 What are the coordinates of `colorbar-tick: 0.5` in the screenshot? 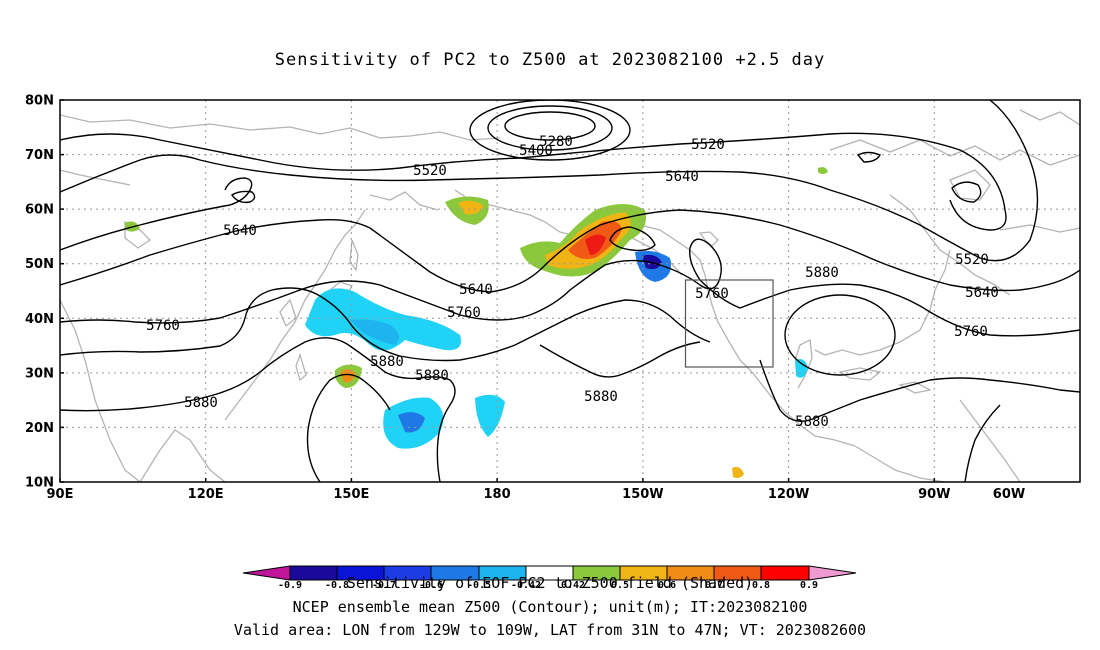 It's located at (620, 585).